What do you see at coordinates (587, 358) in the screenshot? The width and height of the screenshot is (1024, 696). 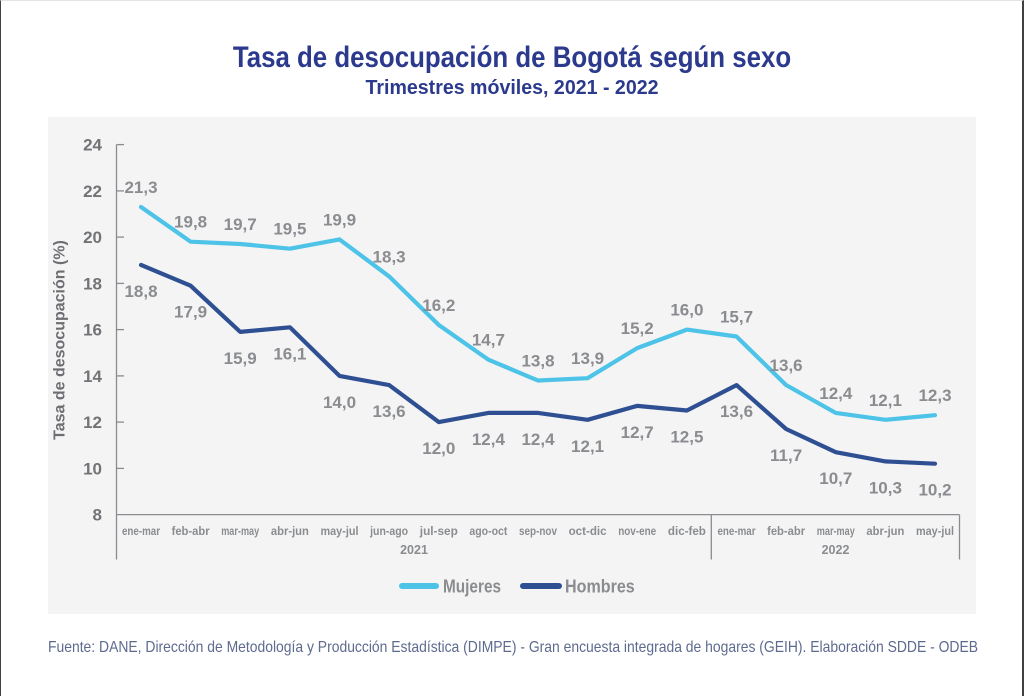 I see `svg-text: 13,9` at bounding box center [587, 358].